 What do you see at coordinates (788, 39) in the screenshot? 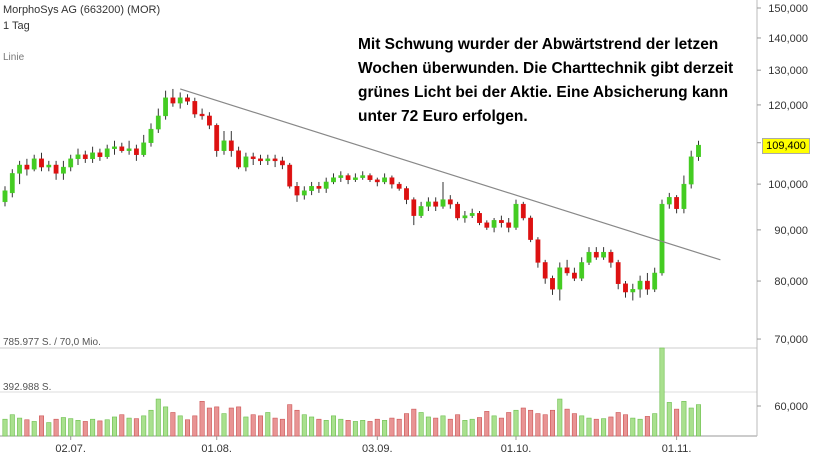
I see `y-tick-label: 140,000` at bounding box center [788, 39].